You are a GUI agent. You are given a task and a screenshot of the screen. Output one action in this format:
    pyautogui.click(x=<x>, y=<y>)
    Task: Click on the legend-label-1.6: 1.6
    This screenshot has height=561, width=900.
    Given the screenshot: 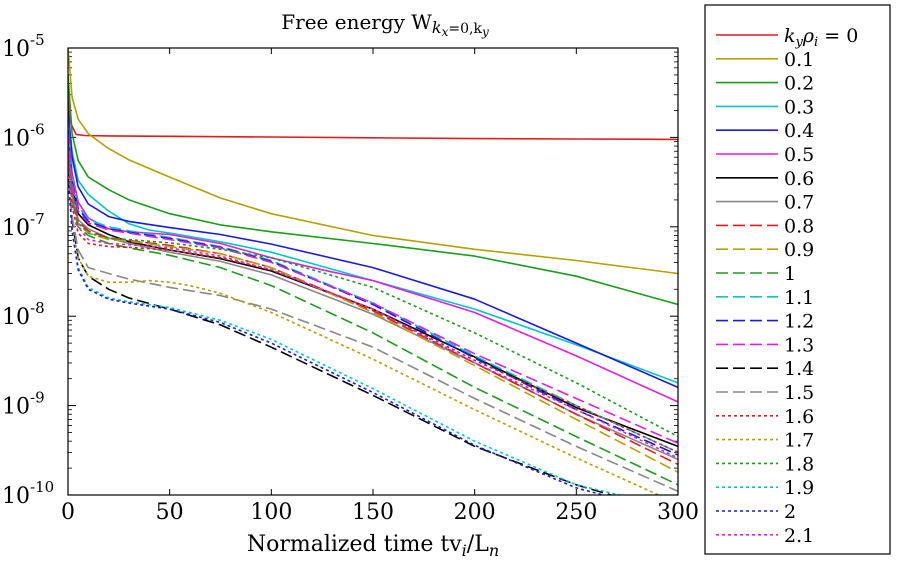 What is the action you would take?
    pyautogui.click(x=799, y=417)
    